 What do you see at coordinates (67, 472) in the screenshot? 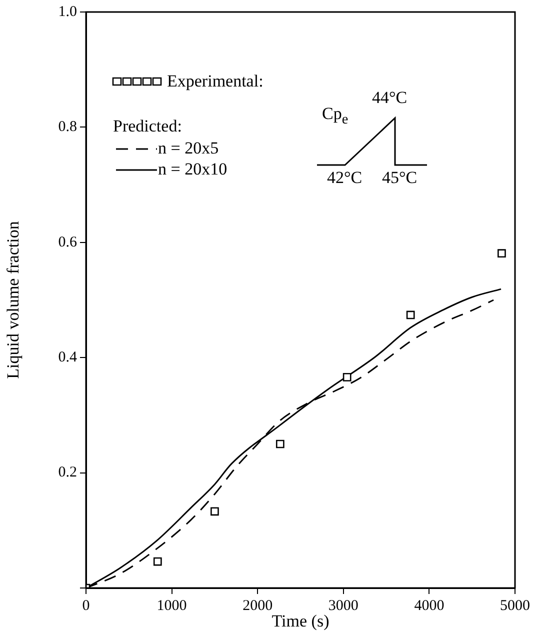
I see `y-tick-label: 0.2` at bounding box center [67, 472].